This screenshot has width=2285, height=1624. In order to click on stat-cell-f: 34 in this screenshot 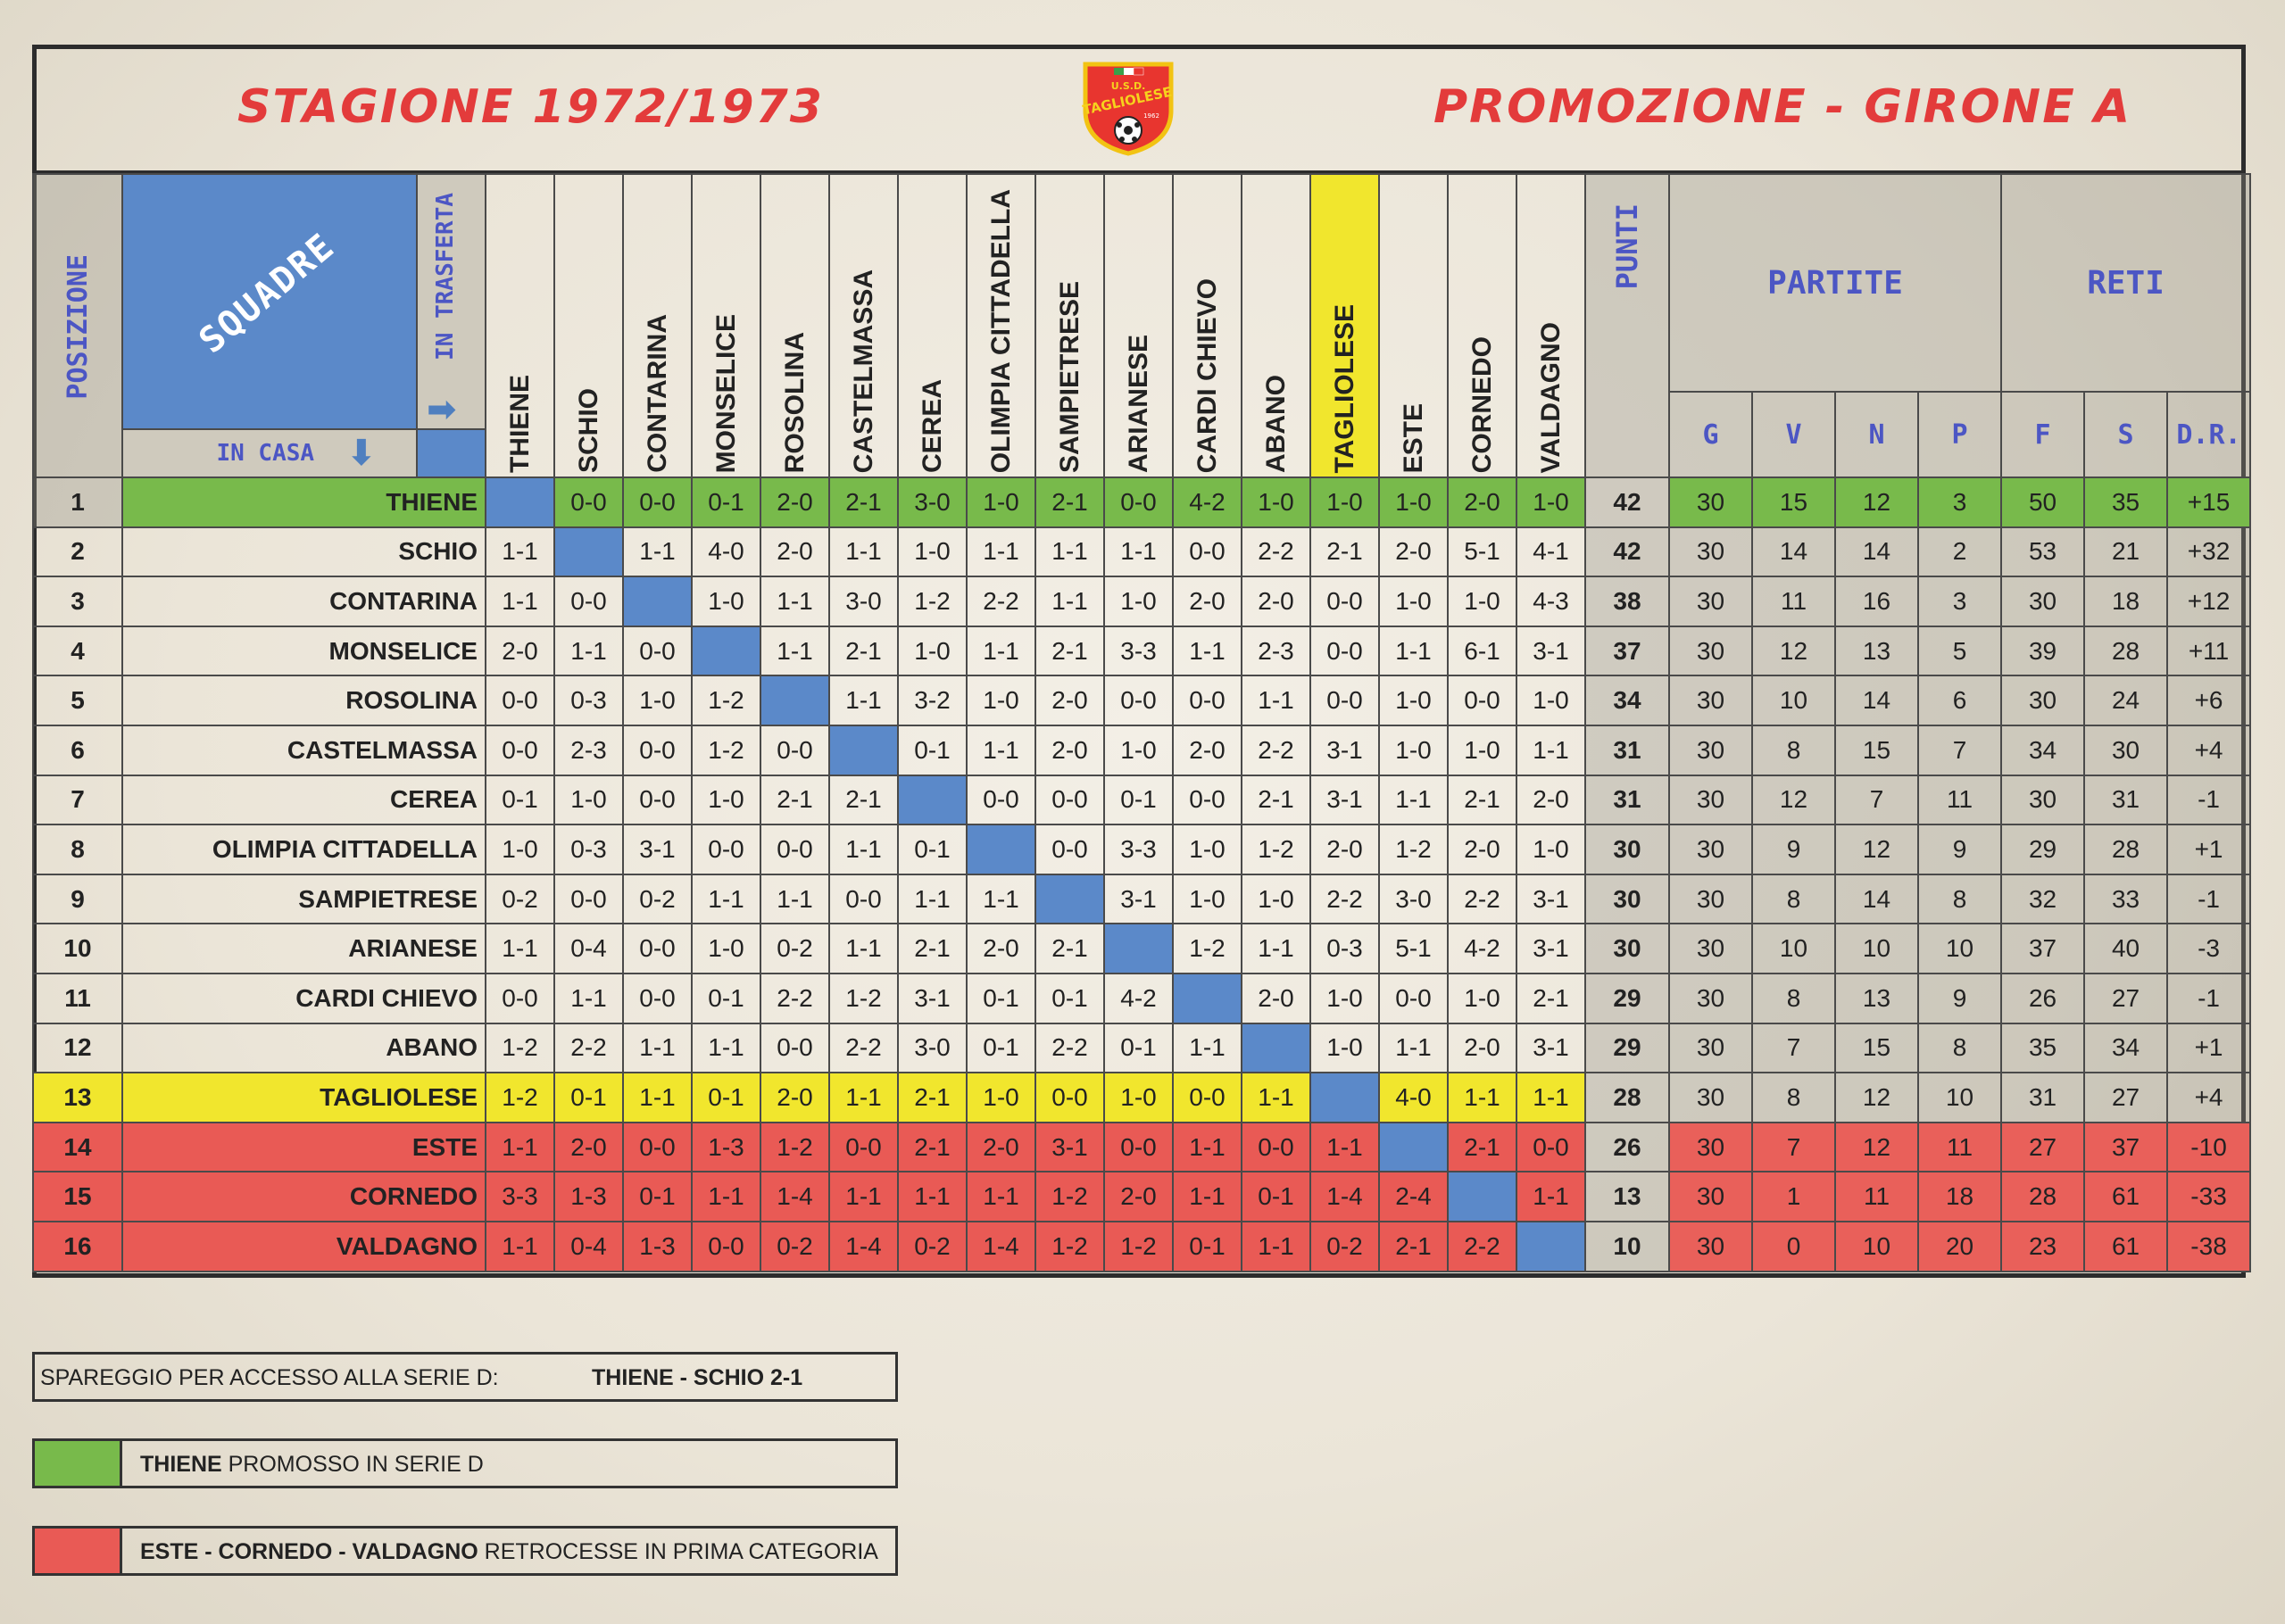, I will do `click(2043, 750)`.